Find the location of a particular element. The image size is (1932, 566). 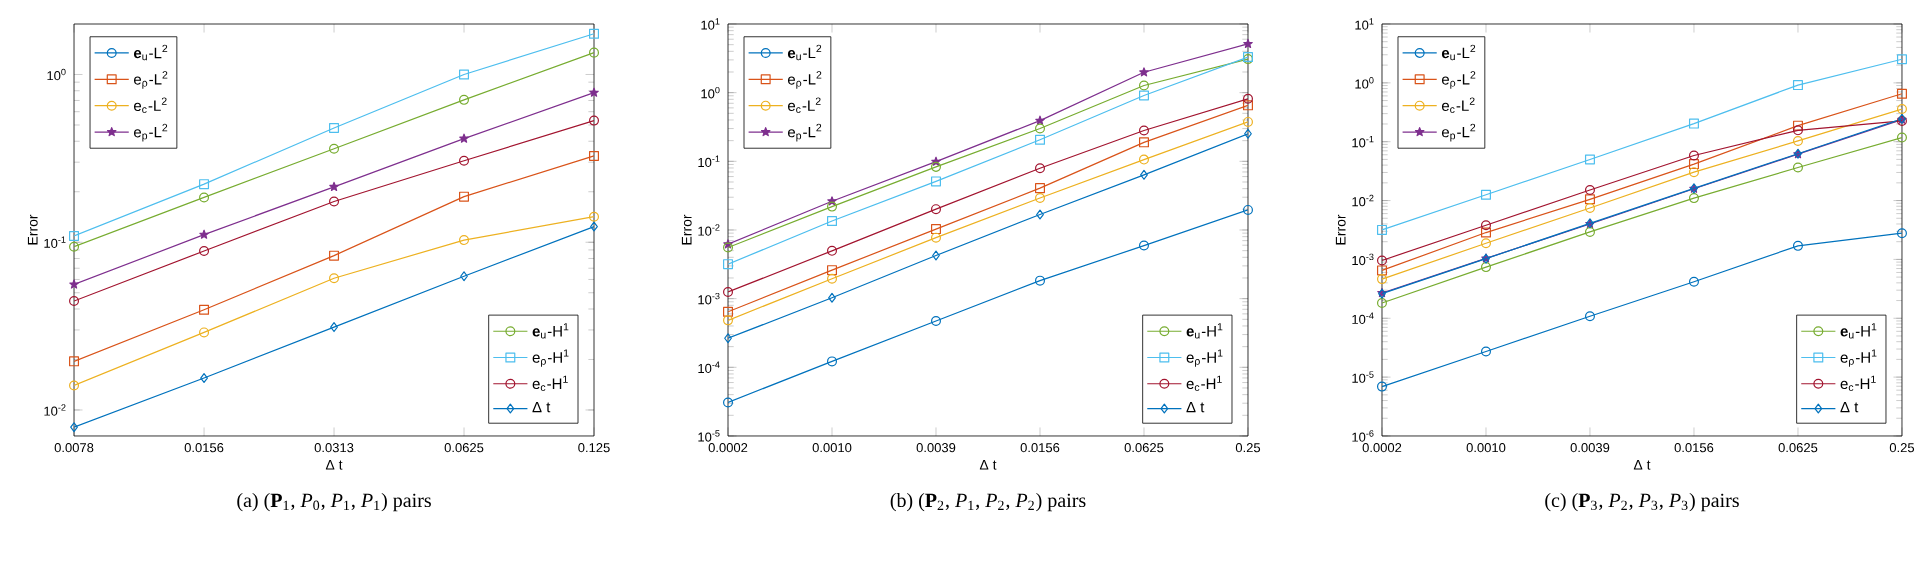

text: (b) (P$_{2}$, P$_{1}$, P$_{2}$, P$_{2}$) pairs is located at coordinates (988, 502).